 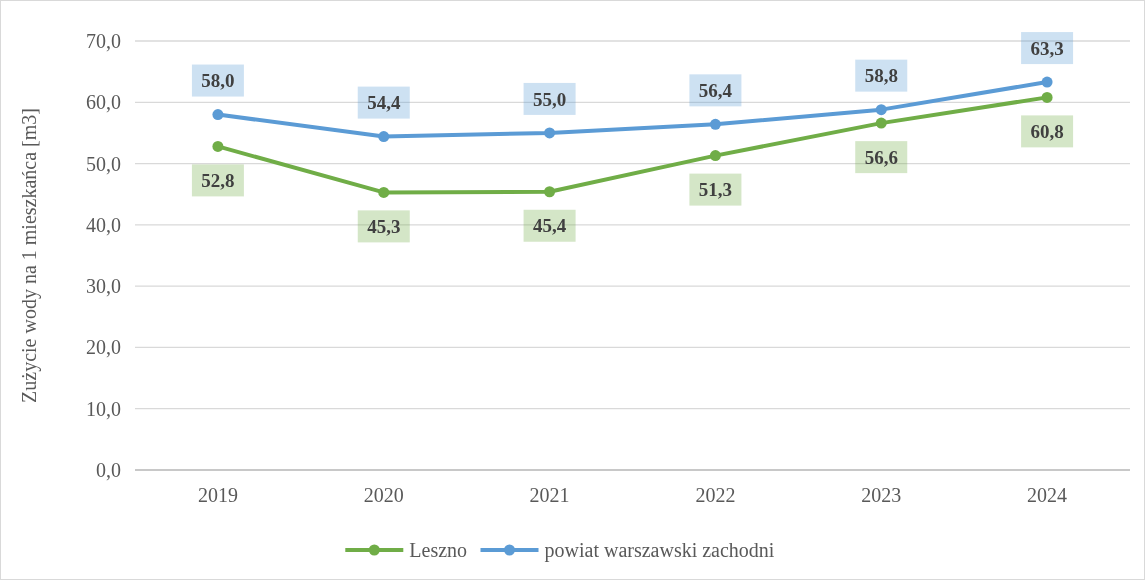 I want to click on data-label: 45,3, so click(x=384, y=227).